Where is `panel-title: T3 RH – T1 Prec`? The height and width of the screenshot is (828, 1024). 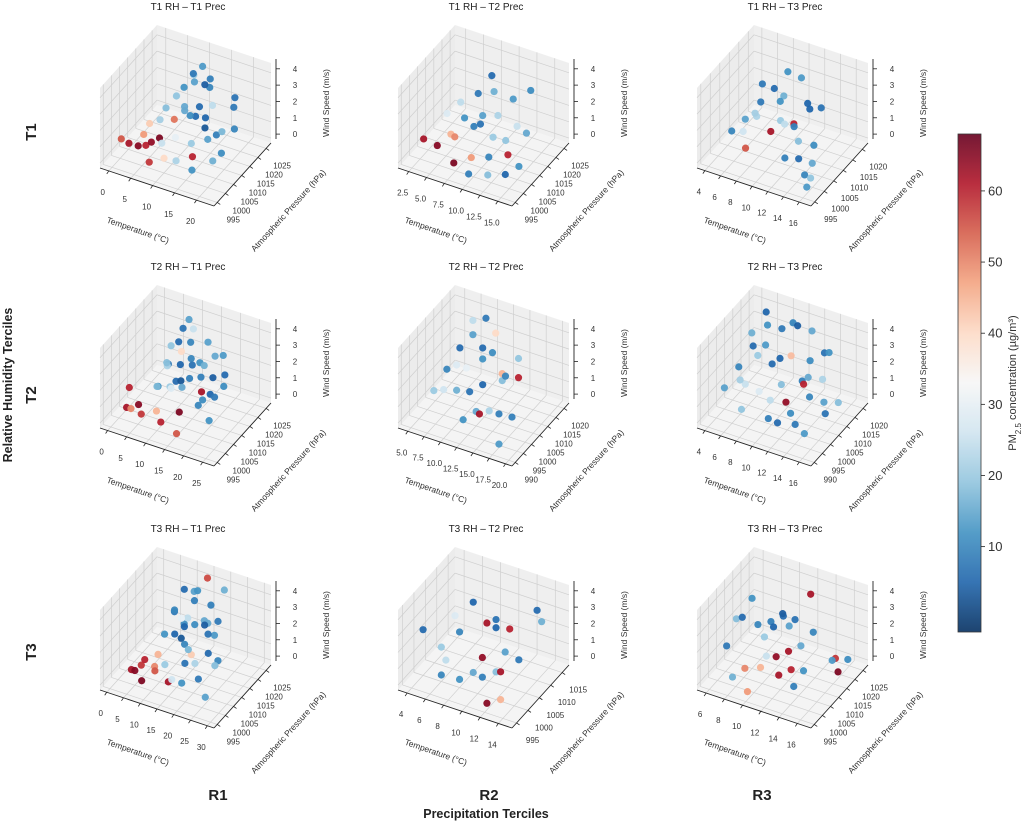
panel-title: T3 RH – T1 Prec is located at coordinates (188, 529).